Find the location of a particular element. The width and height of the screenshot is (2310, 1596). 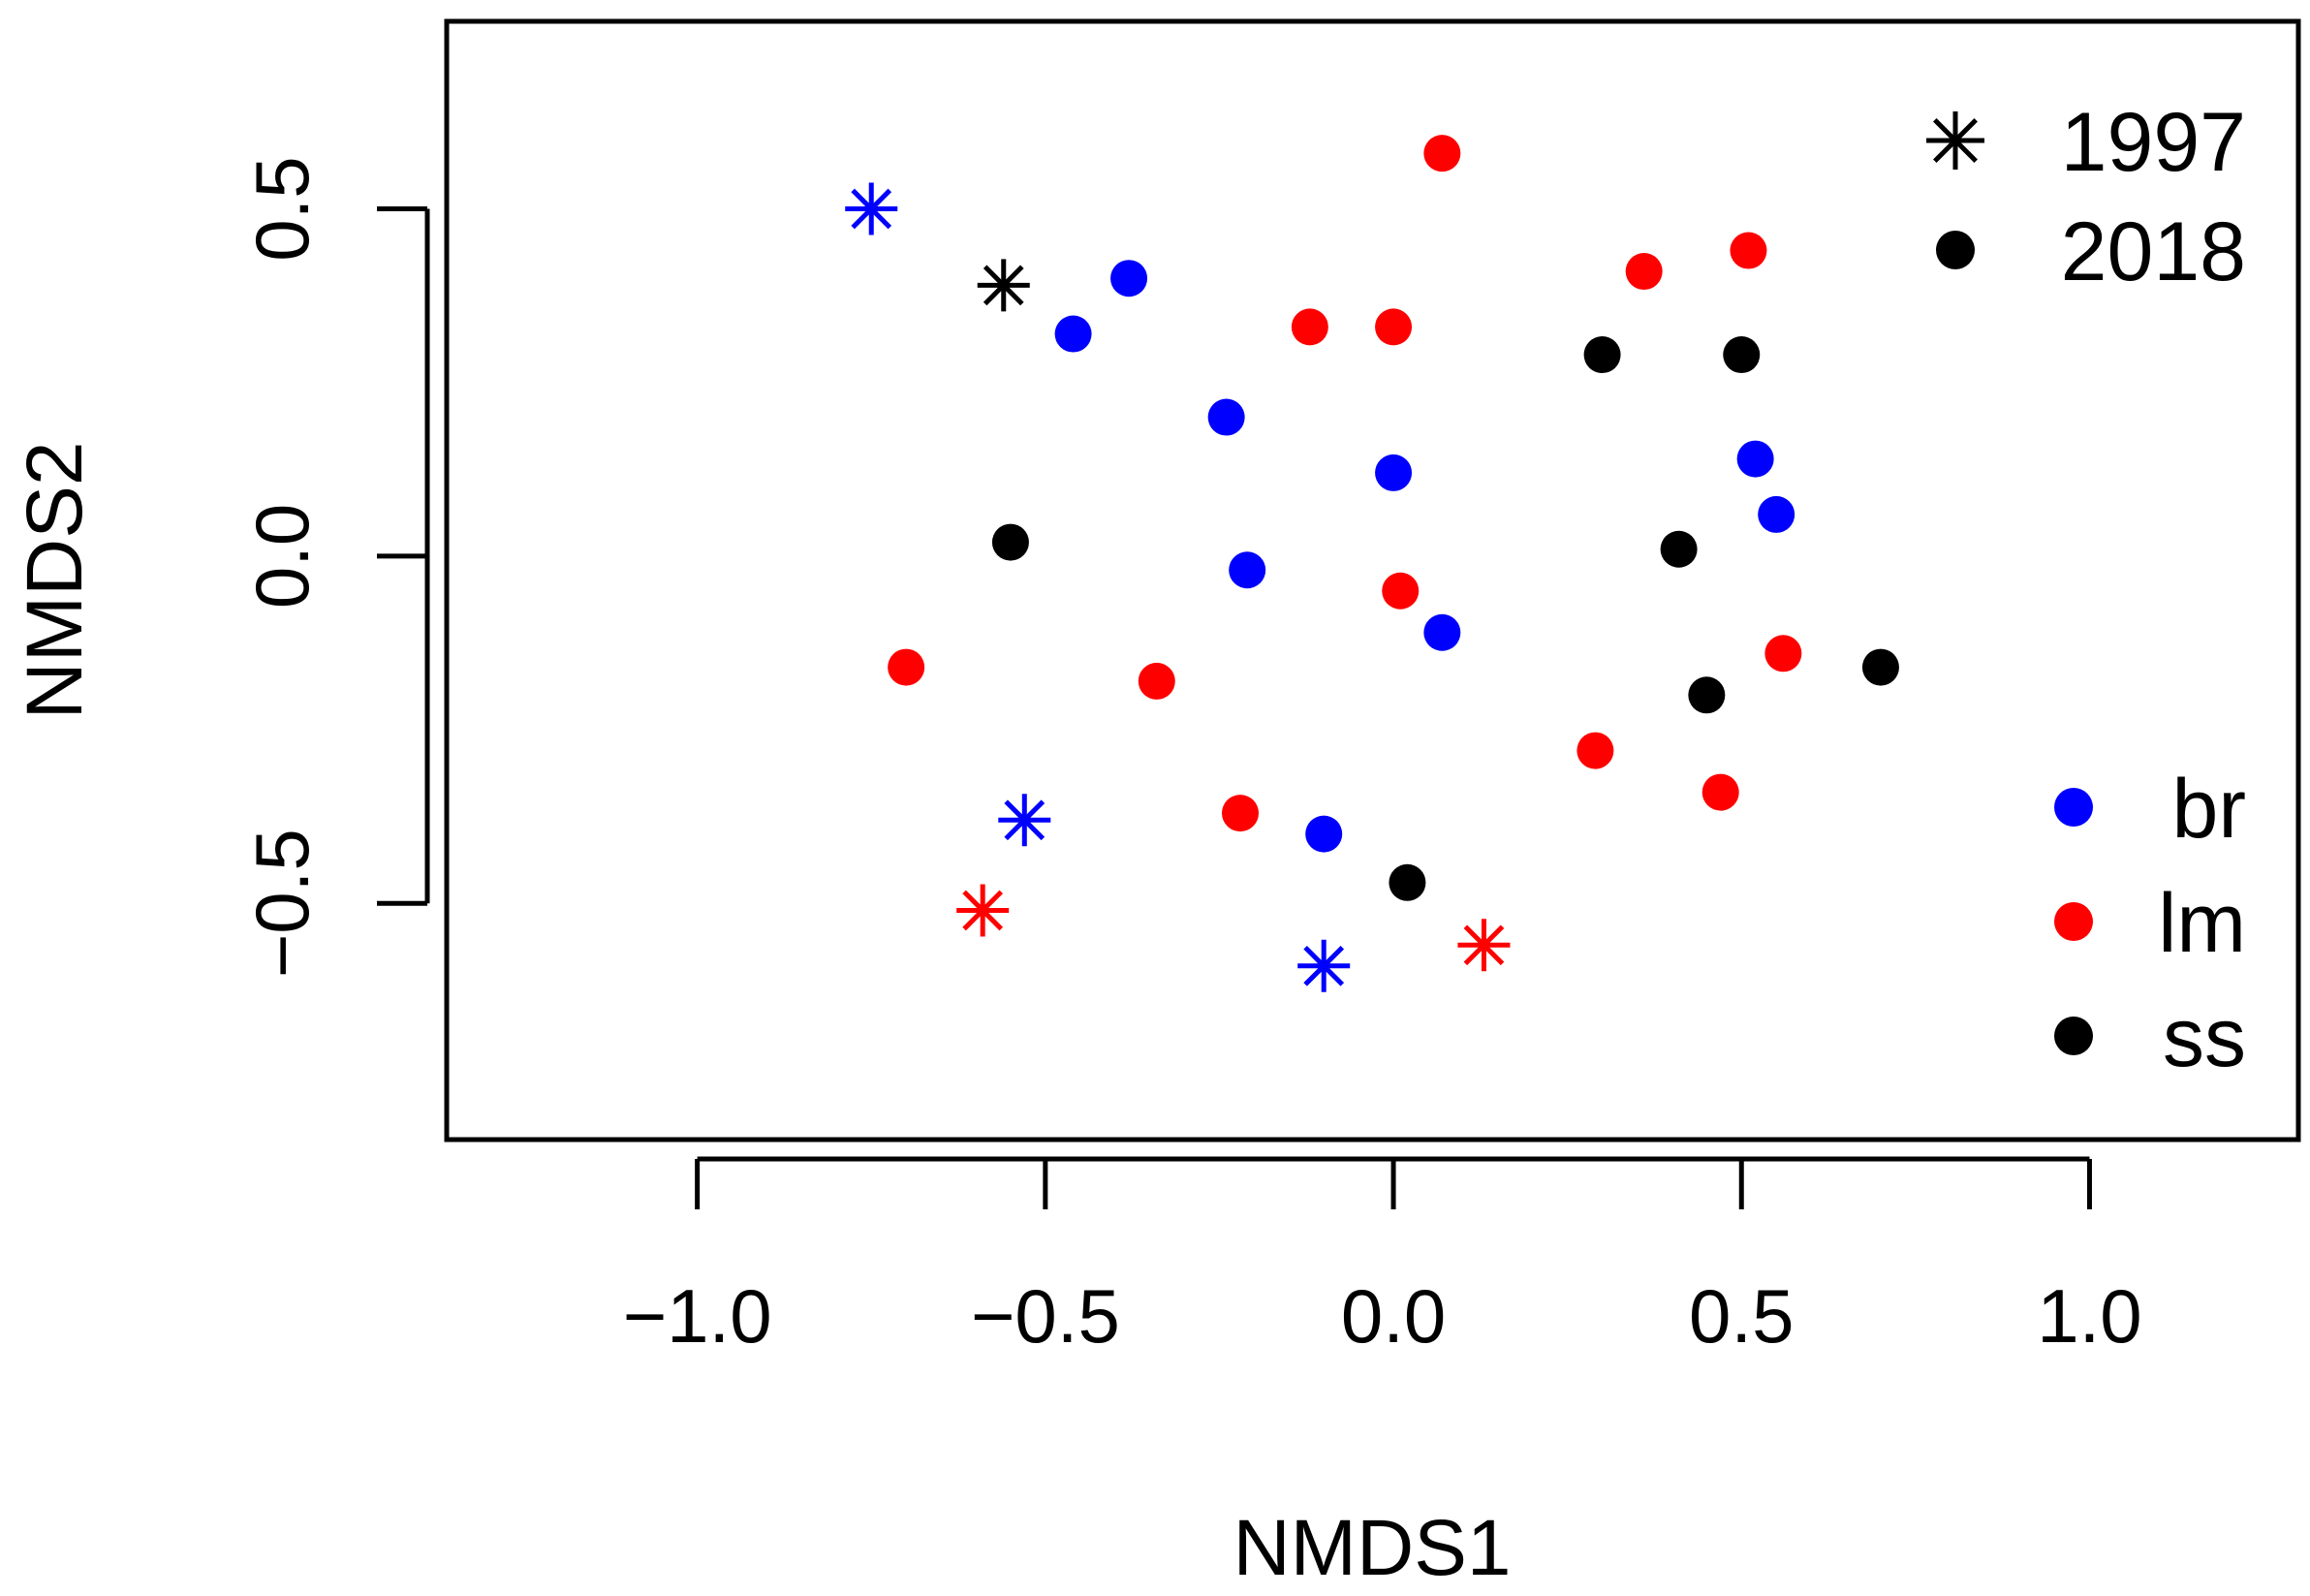

y-axis-label: NMDS2 is located at coordinates (55, 580).